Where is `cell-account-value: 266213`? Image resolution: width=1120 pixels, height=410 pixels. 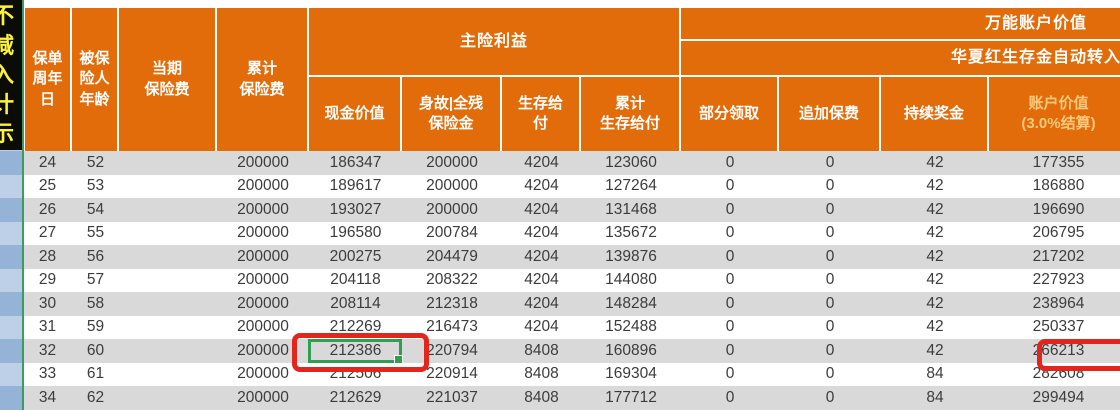
cell-account-value: 266213 is located at coordinates (1058, 350).